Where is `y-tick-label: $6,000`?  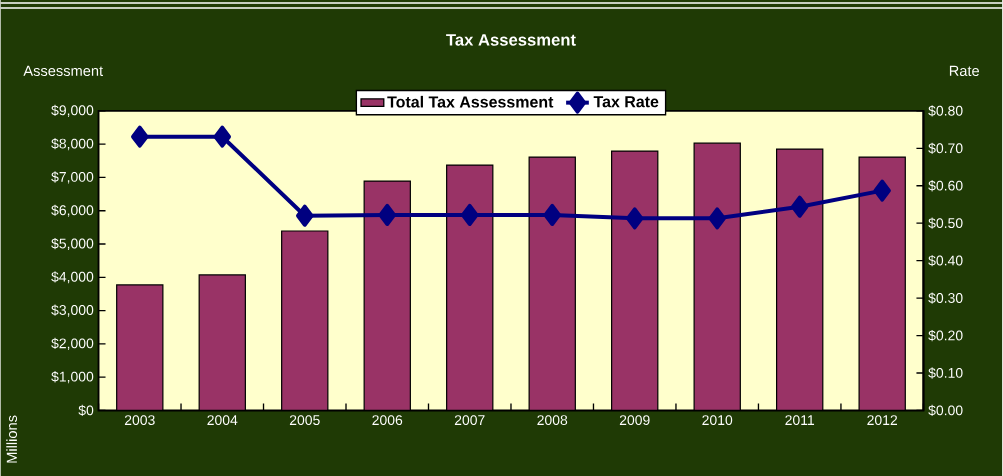 y-tick-label: $6,000 is located at coordinates (72, 210).